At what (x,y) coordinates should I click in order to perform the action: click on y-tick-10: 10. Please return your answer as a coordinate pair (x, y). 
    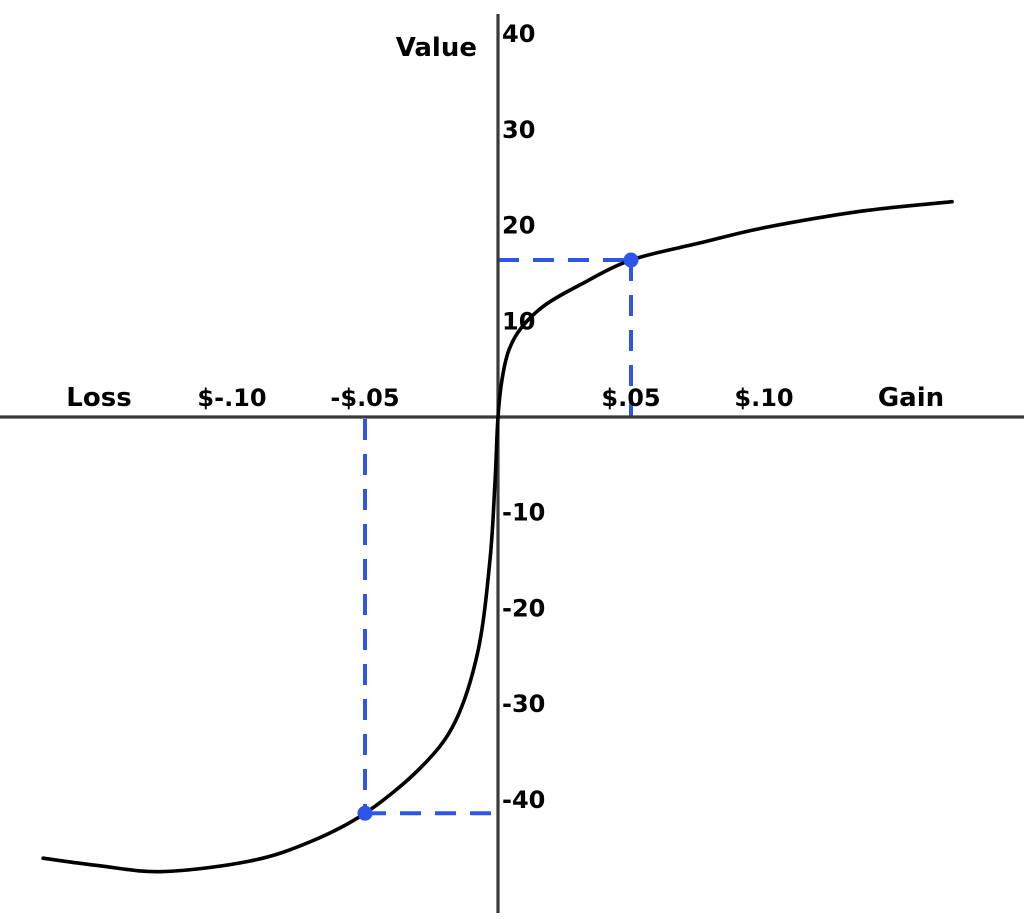
    Looking at the image, I should click on (518, 321).